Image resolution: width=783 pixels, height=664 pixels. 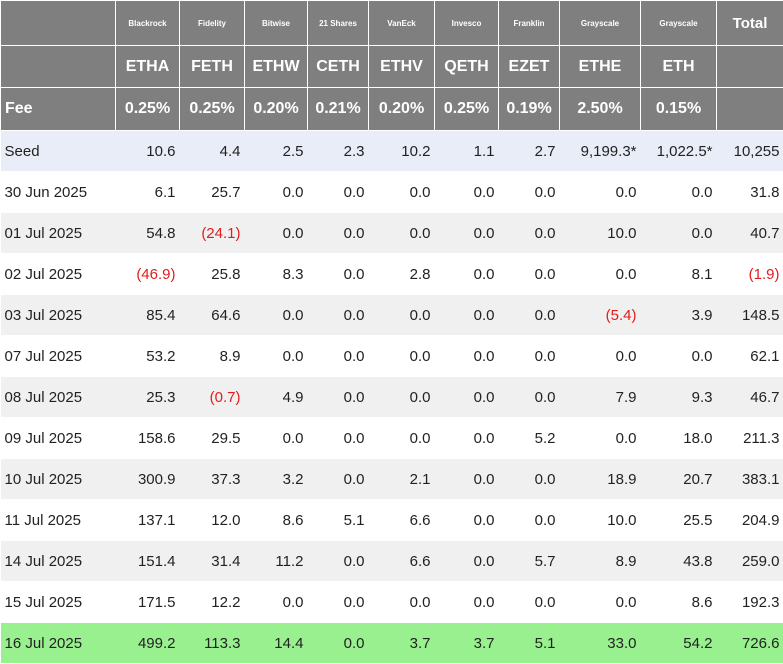 I want to click on total-cell: 383.1, so click(x=750, y=479).